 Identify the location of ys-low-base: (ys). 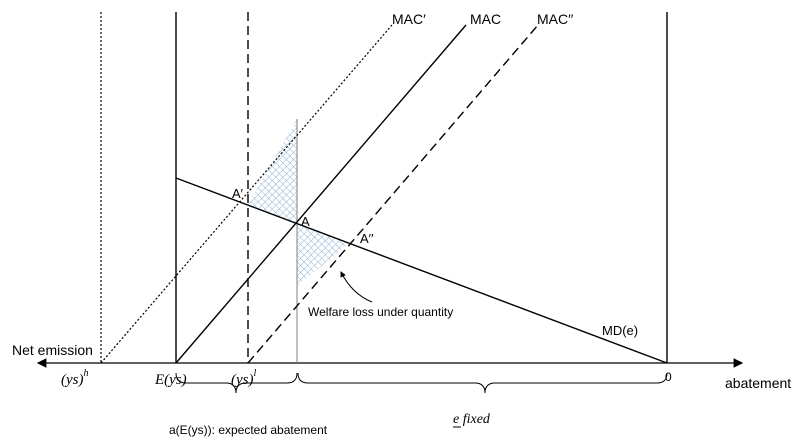
(242, 380).